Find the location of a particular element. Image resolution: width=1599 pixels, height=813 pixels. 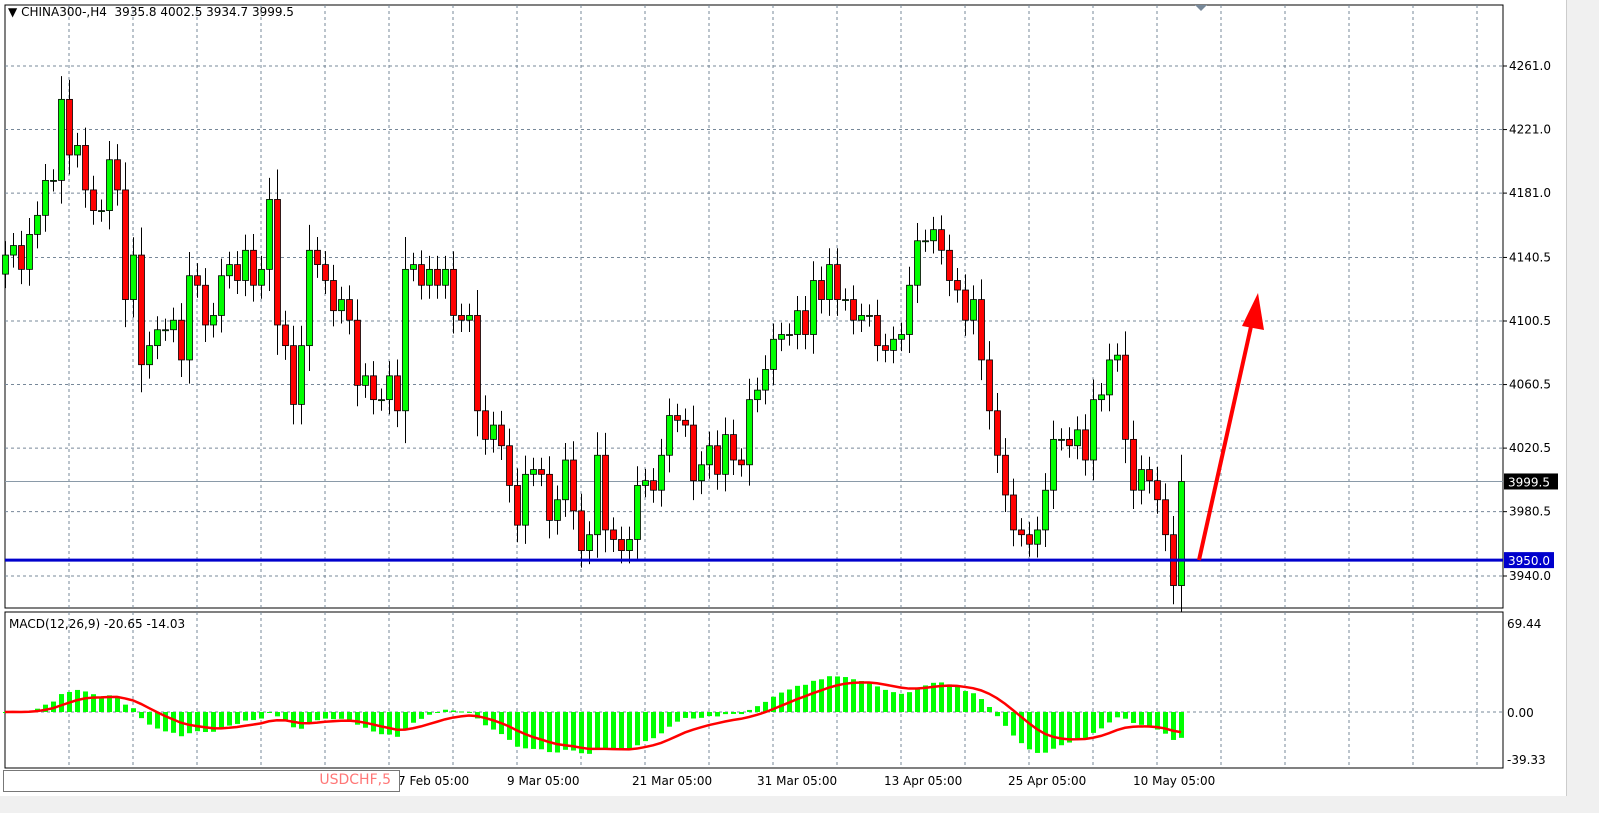

up-arrow-head is located at coordinates (1253, 311).